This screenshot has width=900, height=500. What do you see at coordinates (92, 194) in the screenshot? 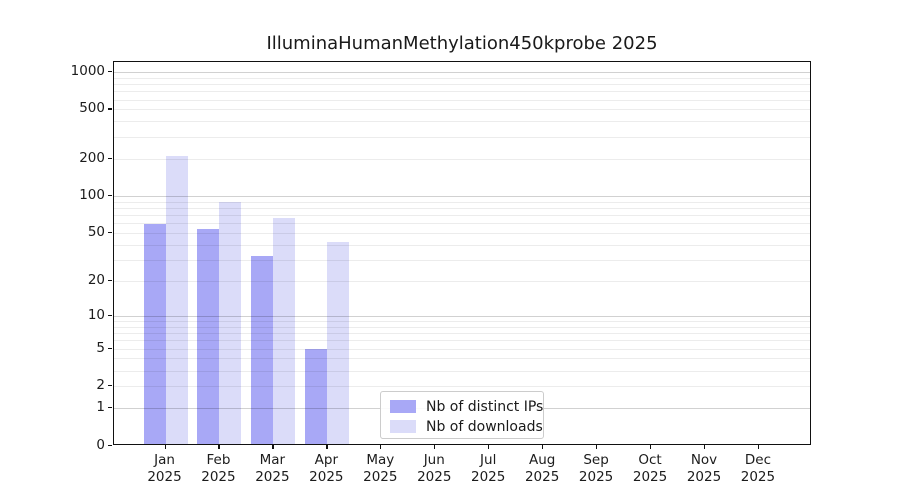
I see `y-tick-label: 100` at bounding box center [92, 194].